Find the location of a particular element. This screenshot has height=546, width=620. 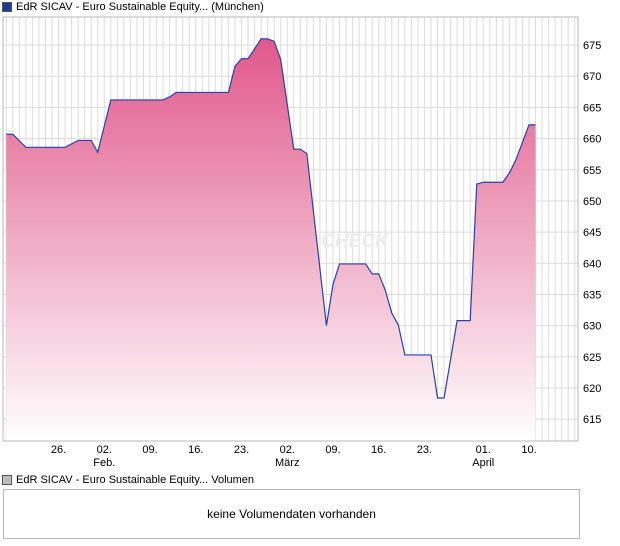

watermark-text: CHECK is located at coordinates (355, 241).